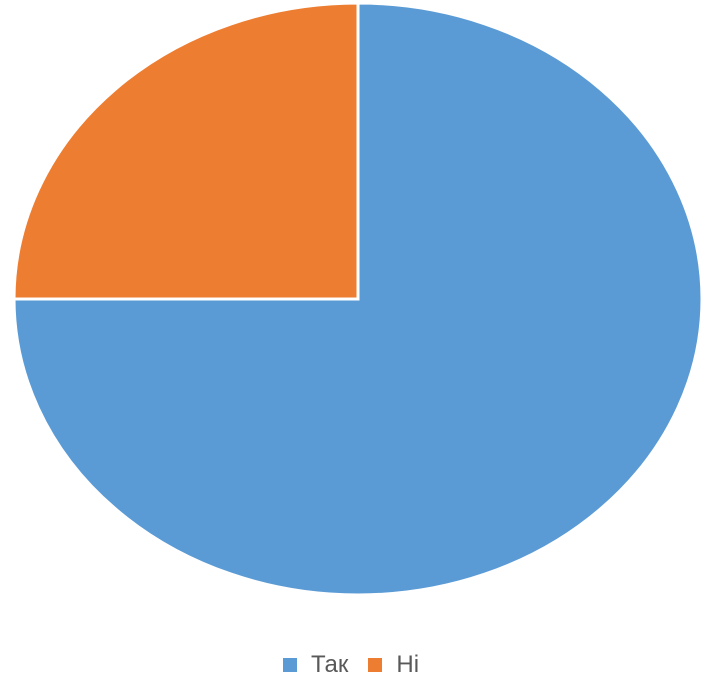 This screenshot has width=702, height=696. Describe the element at coordinates (351, 665) in the screenshot. I see `chart-legend: Так Ні` at that location.